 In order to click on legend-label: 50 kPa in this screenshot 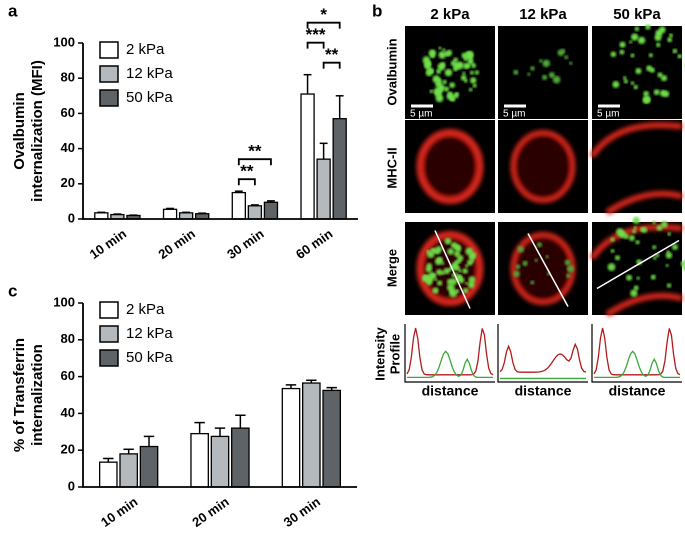, I will do `click(149, 357)`.